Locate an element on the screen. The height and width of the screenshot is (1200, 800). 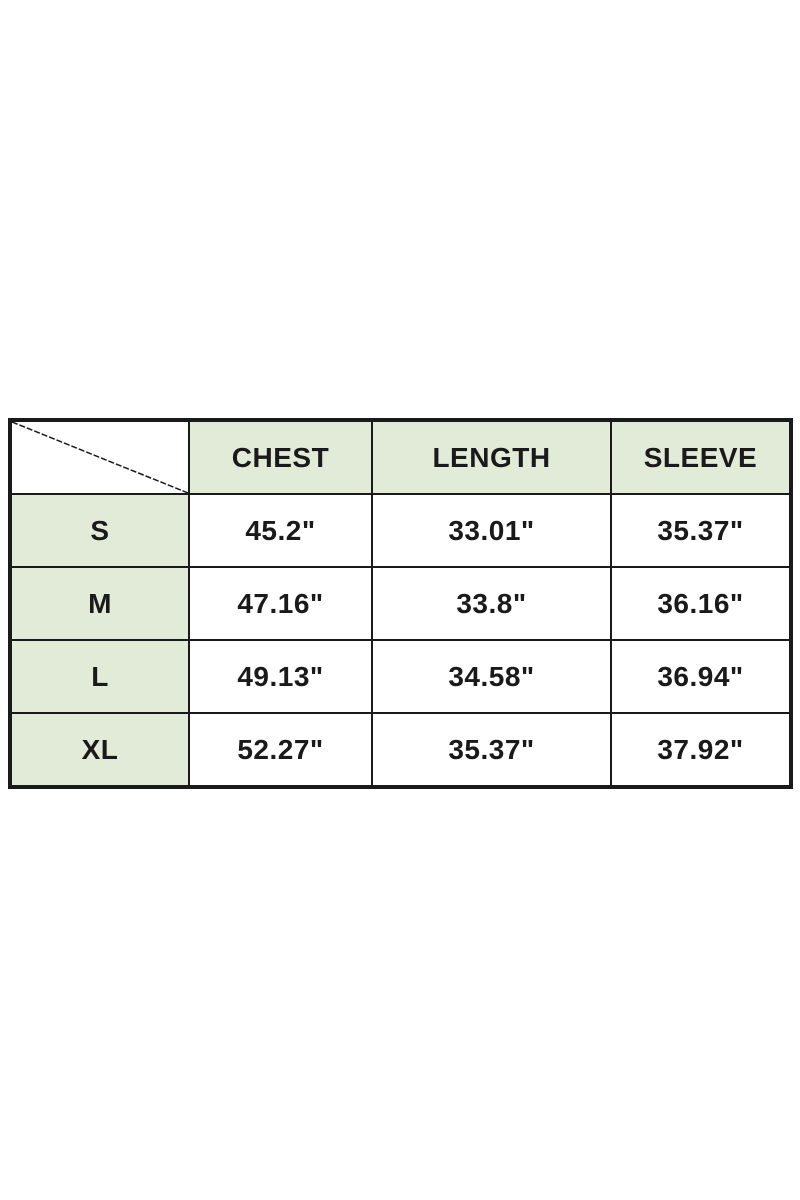
cell-l-sleeve: 36.94" is located at coordinates (701, 676).